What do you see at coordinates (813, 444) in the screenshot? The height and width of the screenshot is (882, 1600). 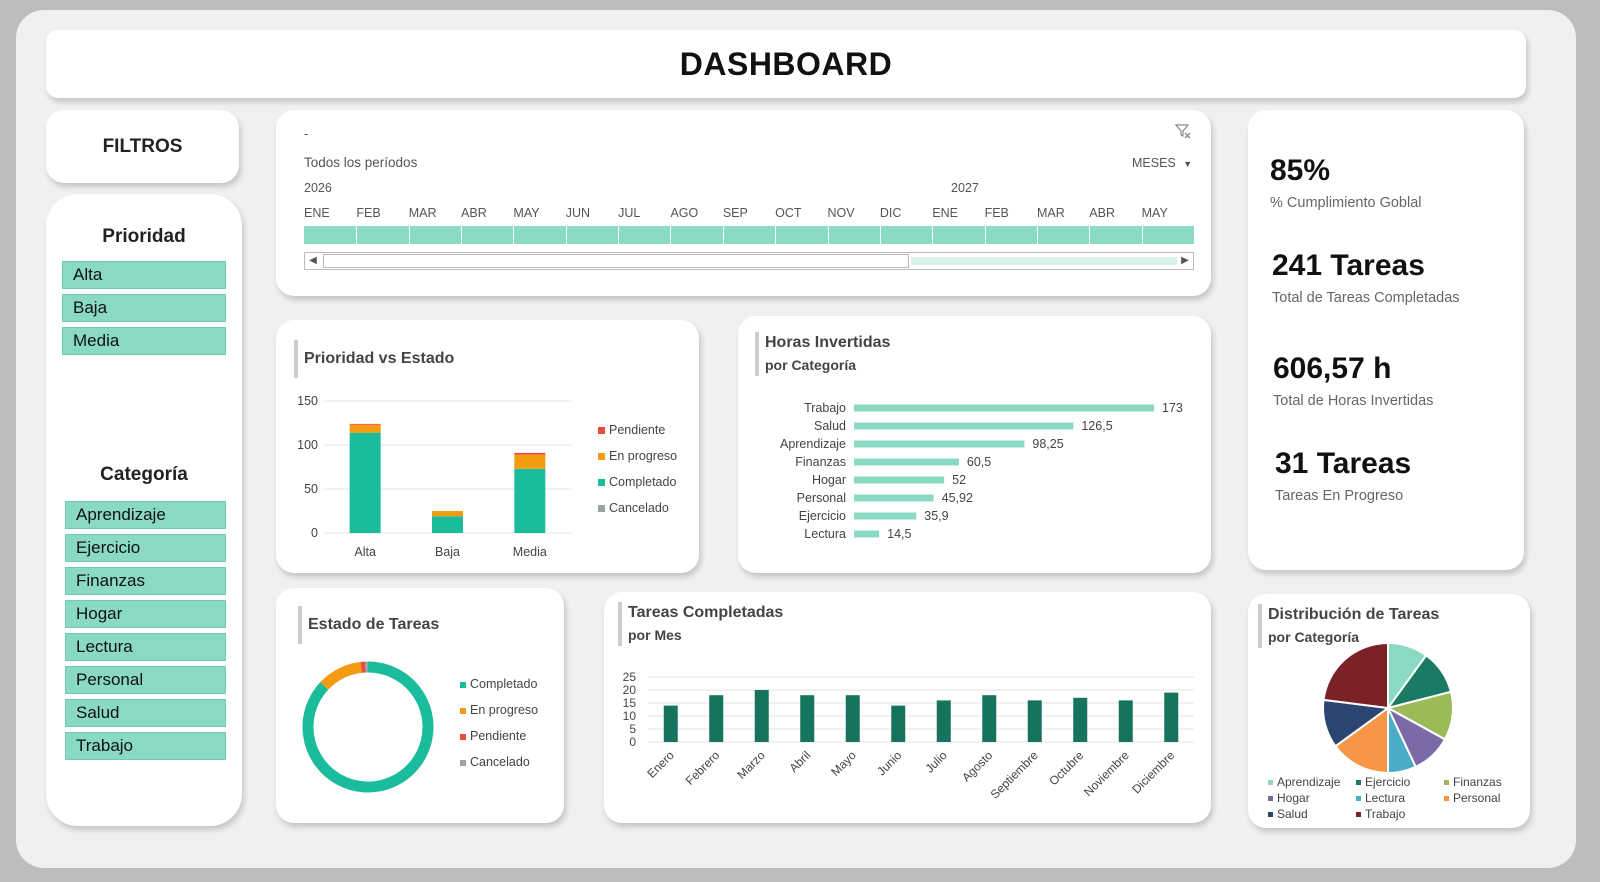 I see `y-category-label: Aprendizaje` at bounding box center [813, 444].